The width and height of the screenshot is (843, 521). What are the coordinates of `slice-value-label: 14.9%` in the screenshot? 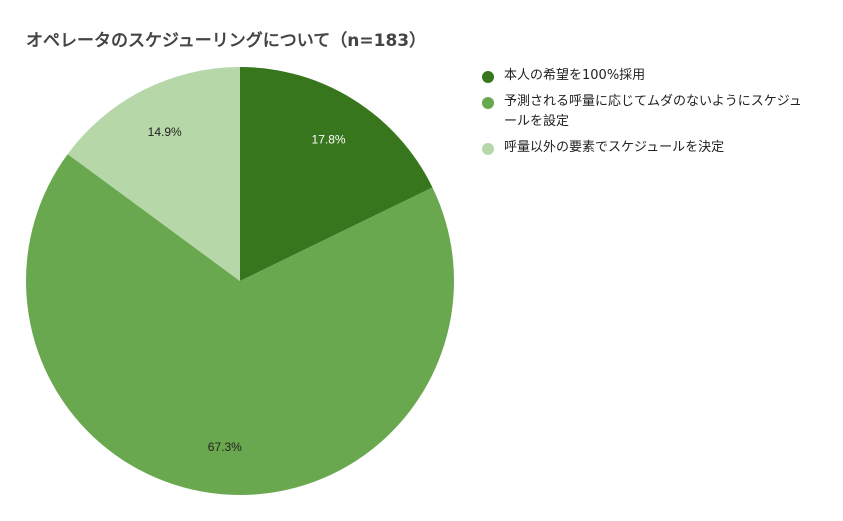 It's located at (165, 132).